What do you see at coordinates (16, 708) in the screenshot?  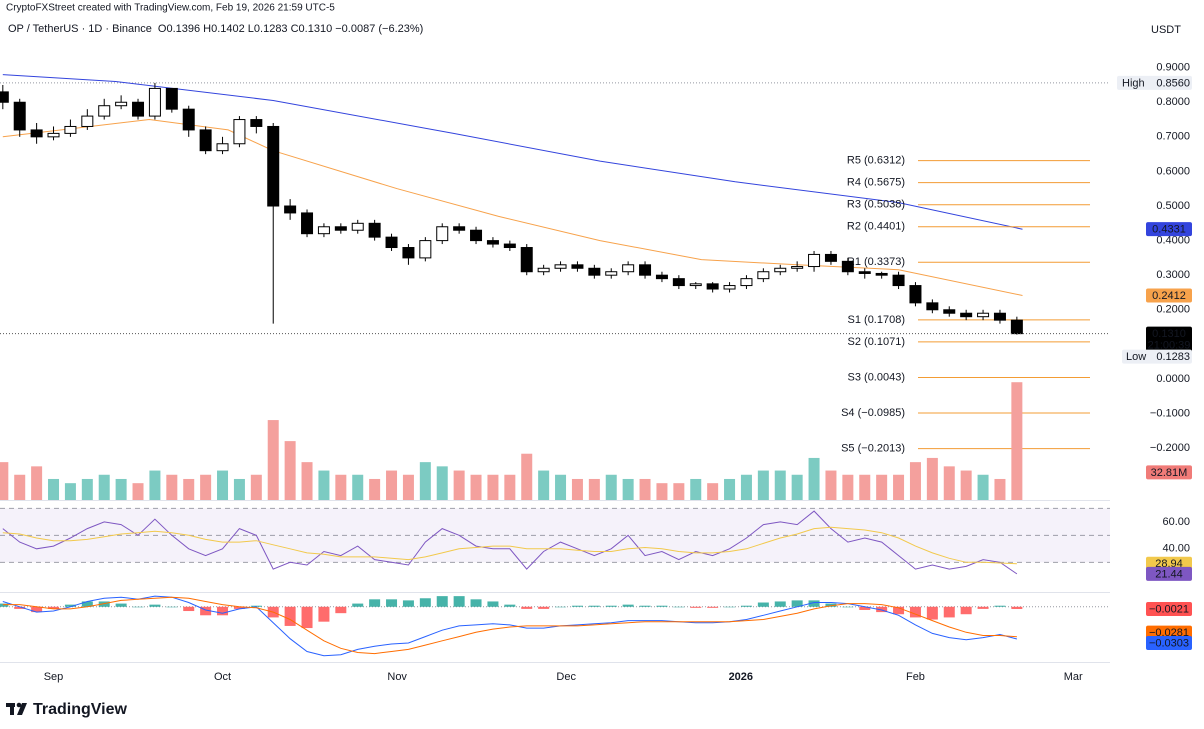 I see `brand-logo` at bounding box center [16, 708].